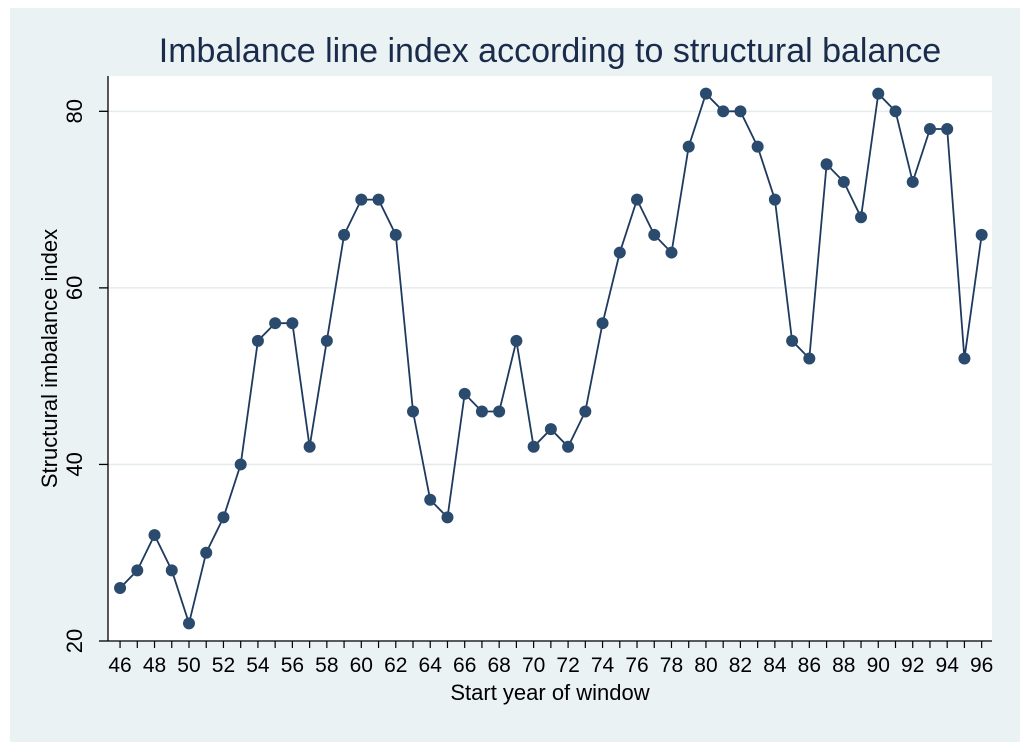  What do you see at coordinates (188, 665) in the screenshot?
I see `x-tick-label: 50` at bounding box center [188, 665].